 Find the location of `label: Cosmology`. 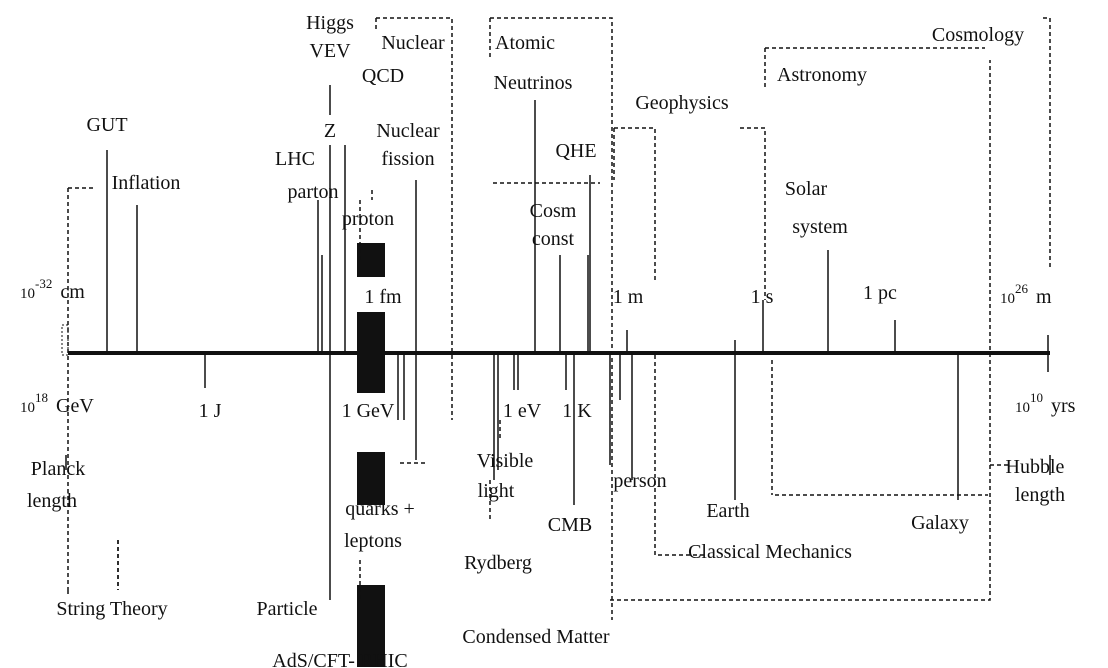

label: Cosmology is located at coordinates (978, 35).